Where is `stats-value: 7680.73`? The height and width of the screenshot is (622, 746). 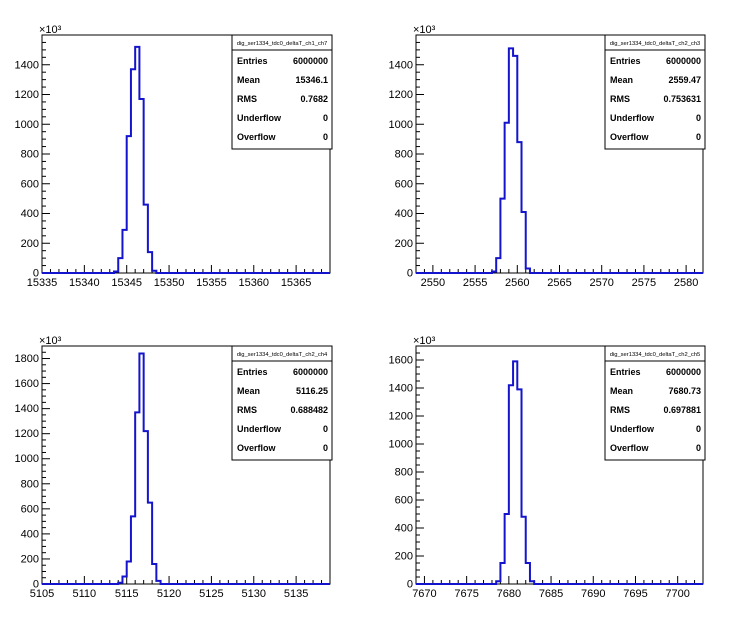
stats-value: 7680.73 is located at coordinates (684, 391).